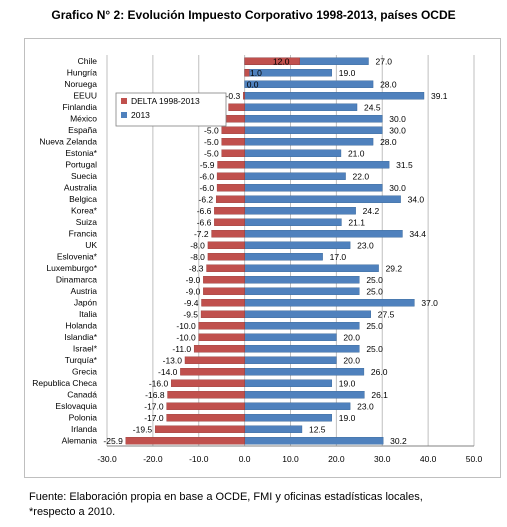  What do you see at coordinates (81, 153) in the screenshot?
I see `category-label: Estonia*` at bounding box center [81, 153].